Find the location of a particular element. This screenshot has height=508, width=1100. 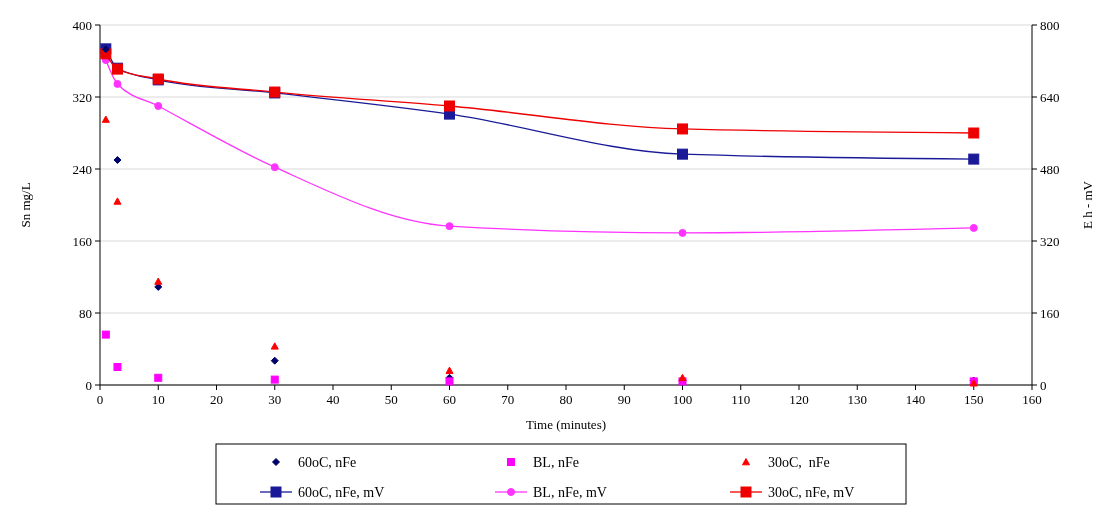

legend-label: 60oC, nFe, mV is located at coordinates (341, 492).